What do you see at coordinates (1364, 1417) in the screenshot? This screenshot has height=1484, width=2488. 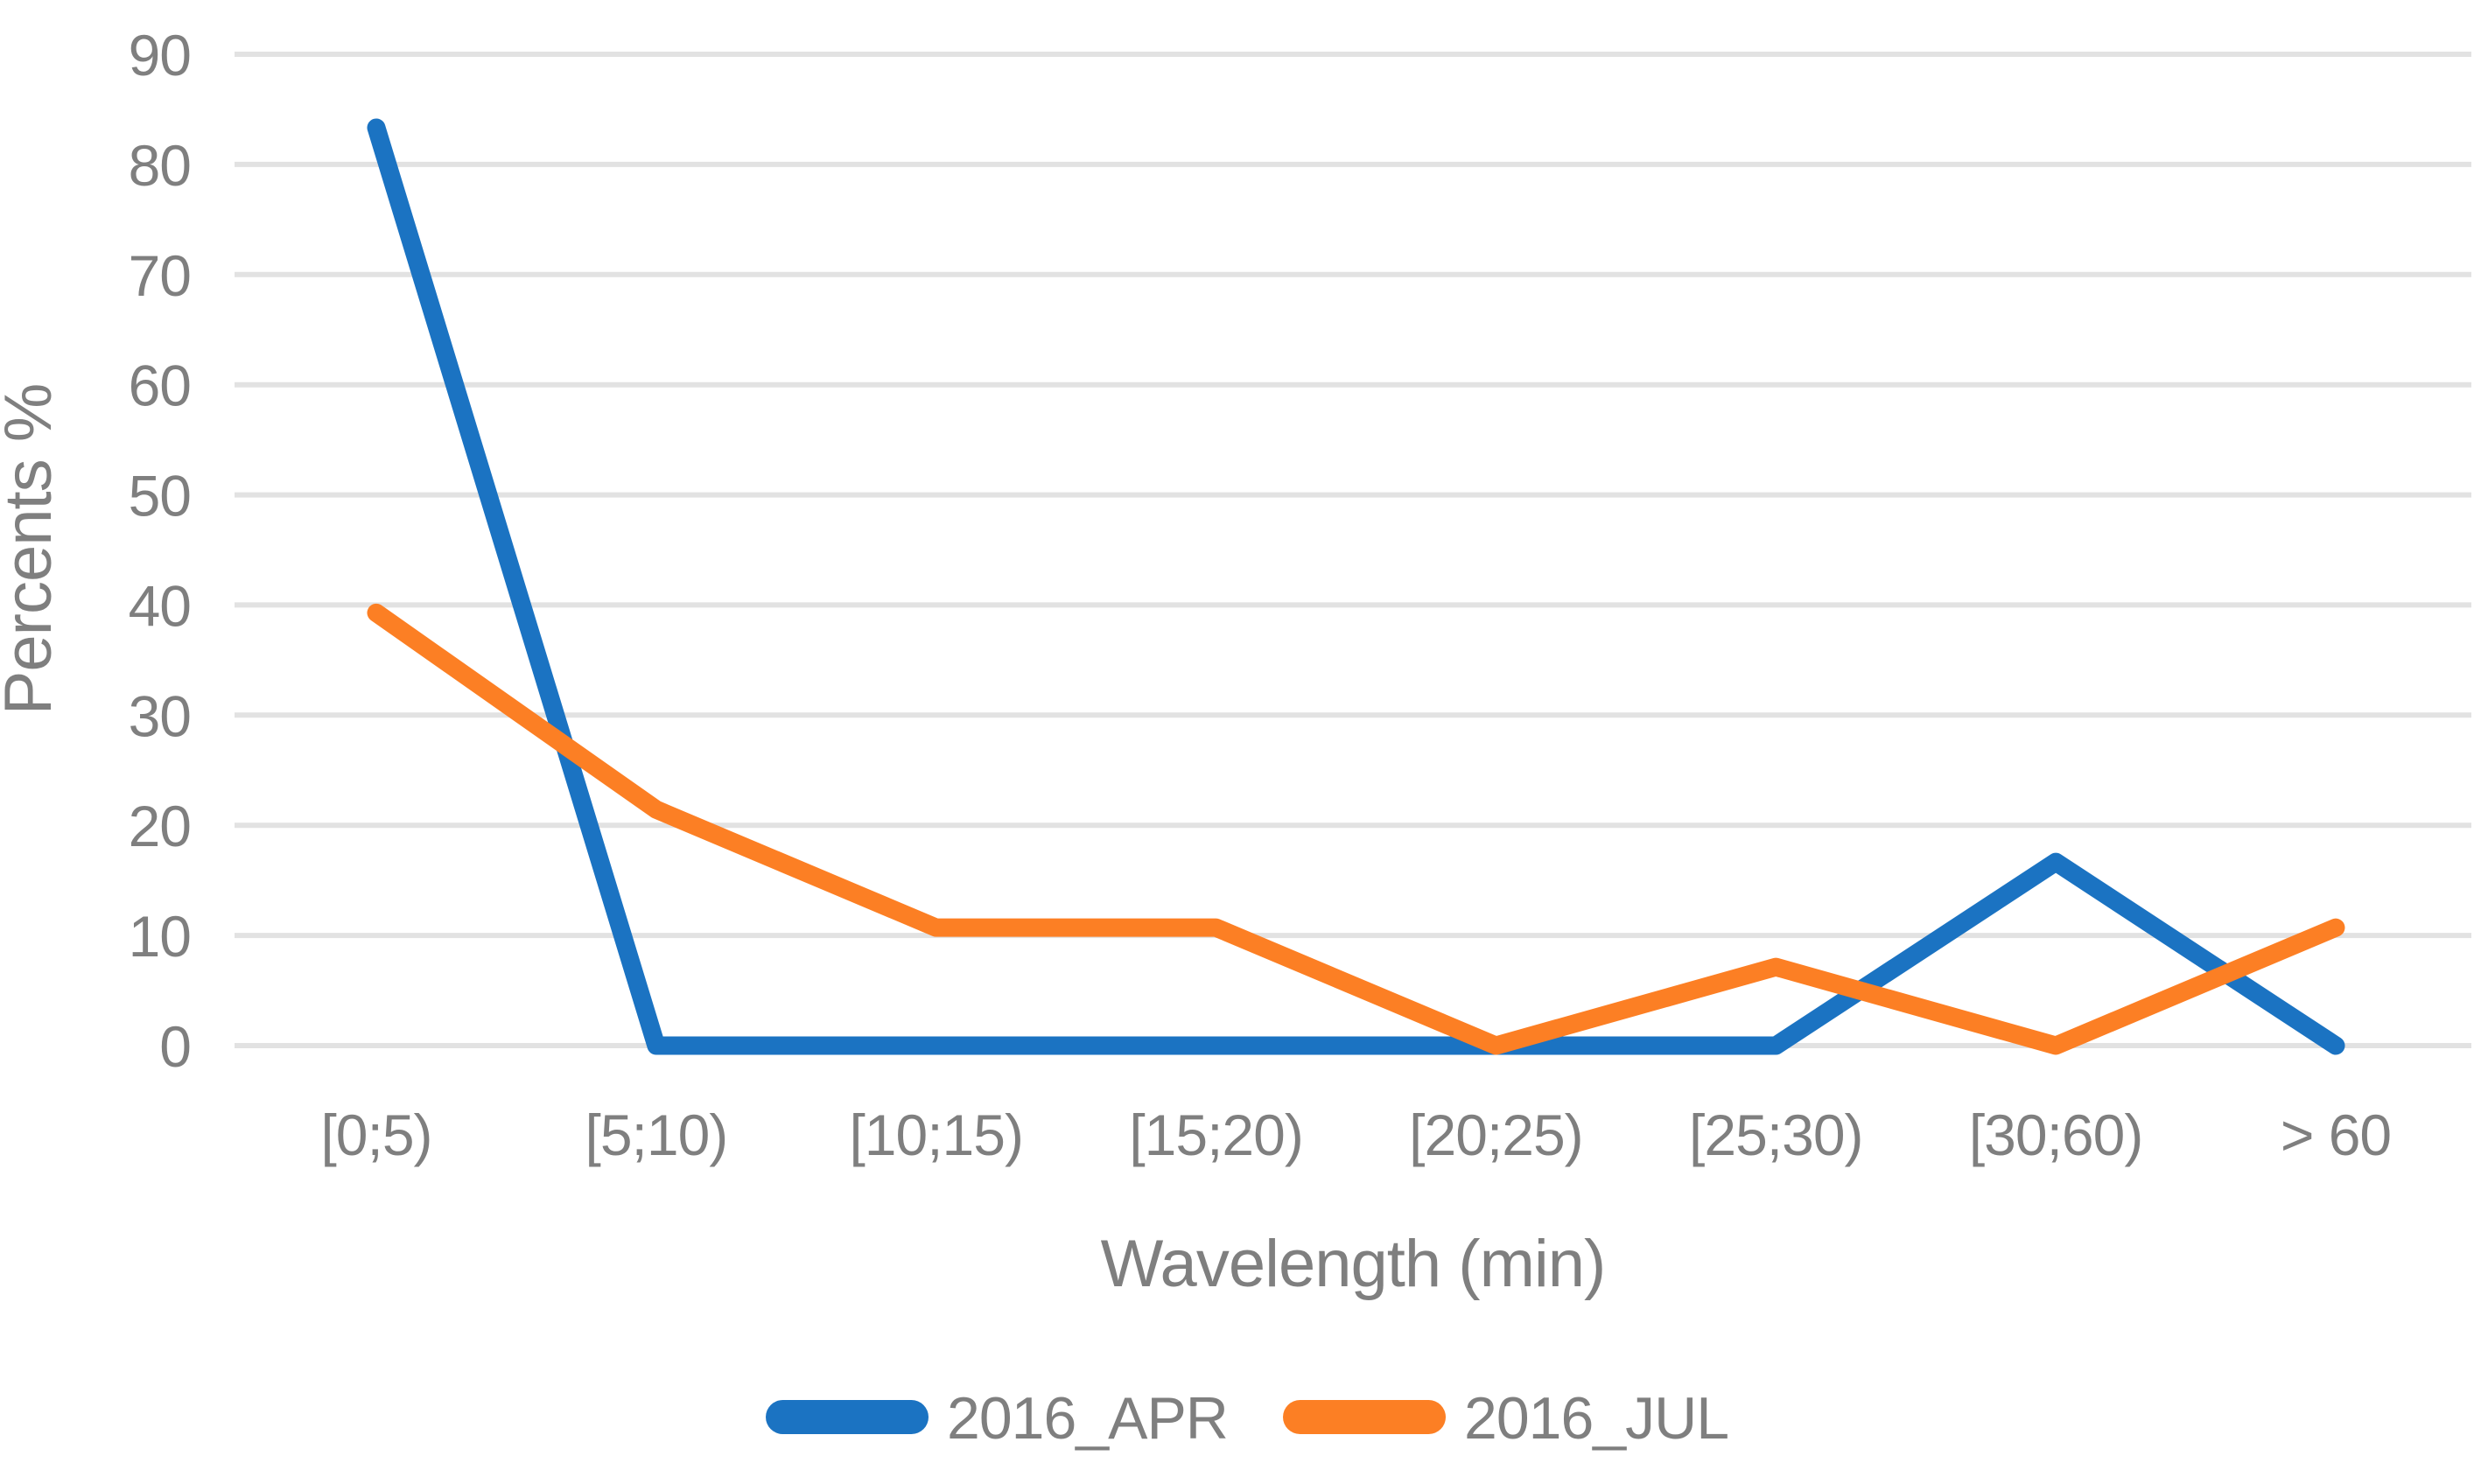 I see `legend-swatch-2016-jul` at bounding box center [1364, 1417].